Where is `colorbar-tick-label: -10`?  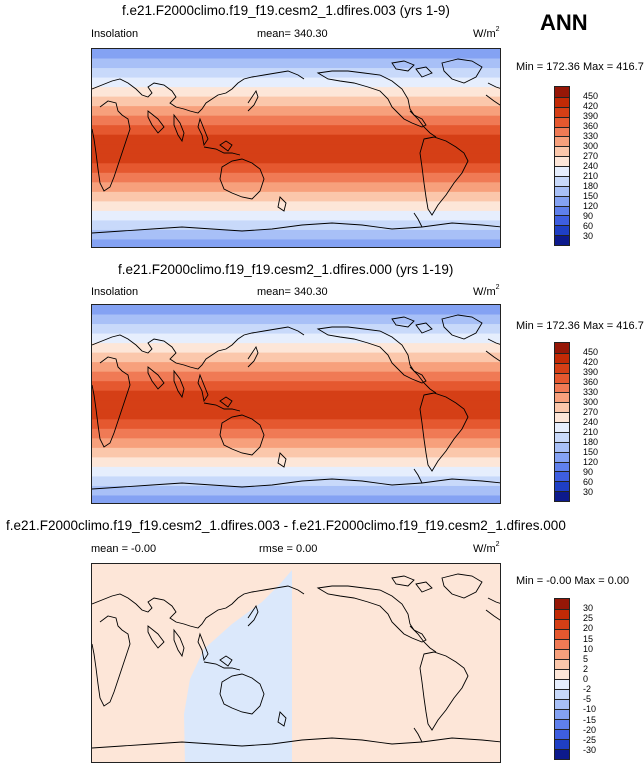 colorbar-tick-label: -10 is located at coordinates (590, 709).